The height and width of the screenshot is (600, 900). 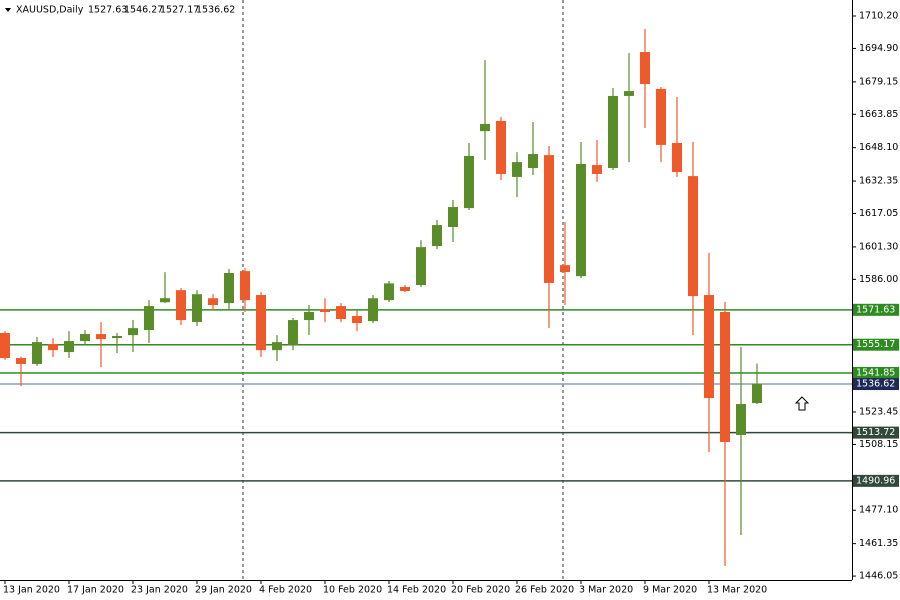 What do you see at coordinates (878, 16) in the screenshot?
I see `y-tick-label: 1710.20` at bounding box center [878, 16].